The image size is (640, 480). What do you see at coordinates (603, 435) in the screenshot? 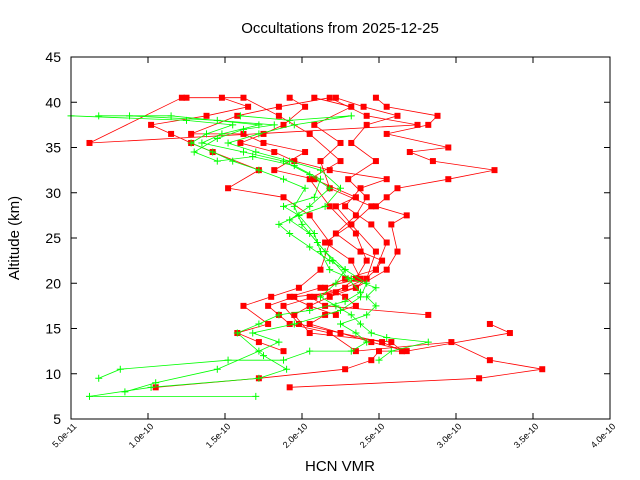
I see `x-tick-label: 4.0e-10` at bounding box center [603, 435].